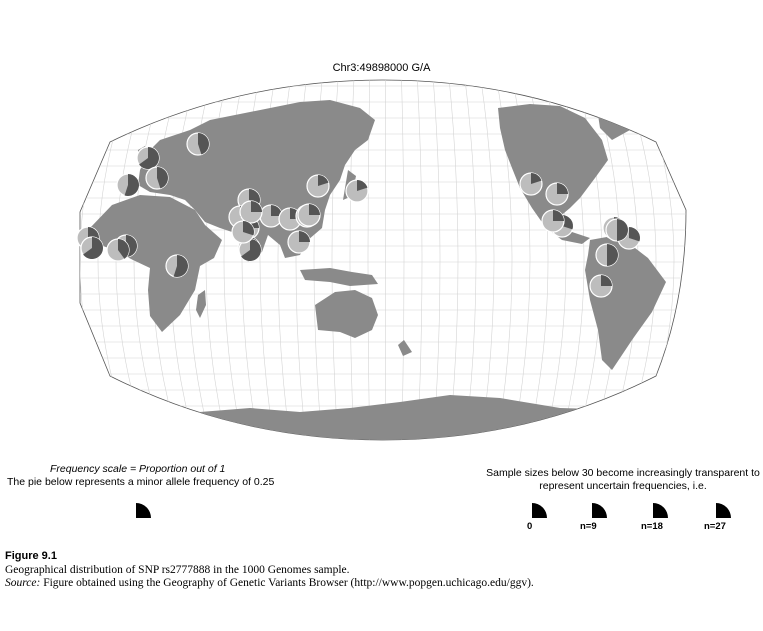 The image size is (763, 631). Describe the element at coordinates (304, 236) in the screenshot. I see `pie-pop-19-minor` at that location.